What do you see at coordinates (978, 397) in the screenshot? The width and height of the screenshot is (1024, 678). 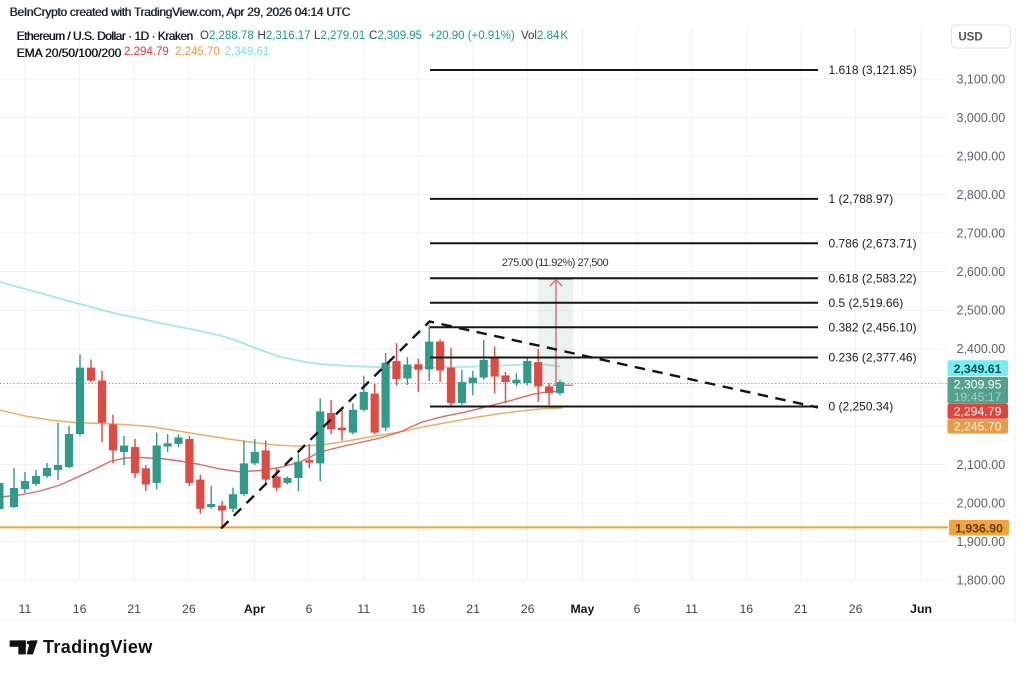 I see `svg-text: 19:45:17` at bounding box center [978, 397].